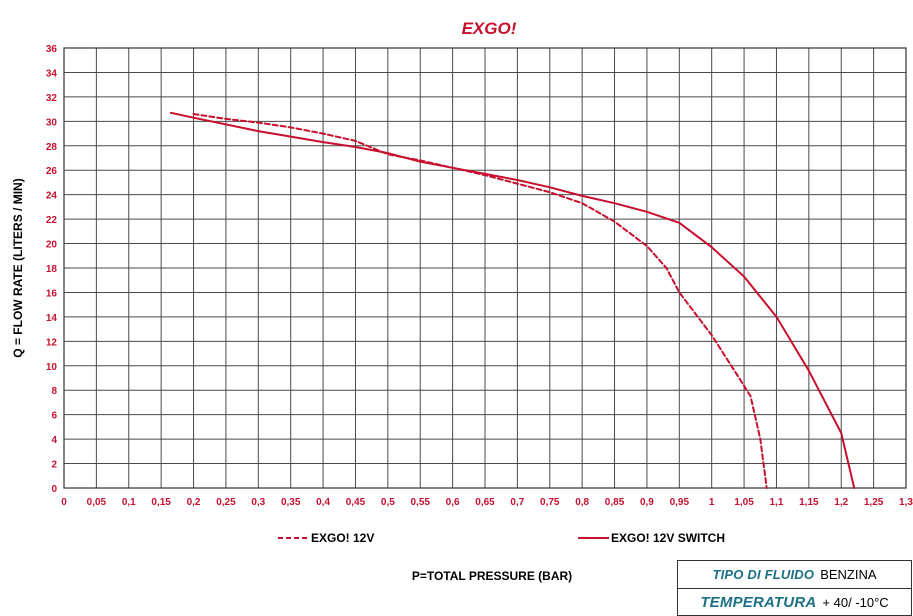 Image resolution: width=913 pixels, height=616 pixels. I want to click on x-tick-label: 0,95, so click(680, 502).